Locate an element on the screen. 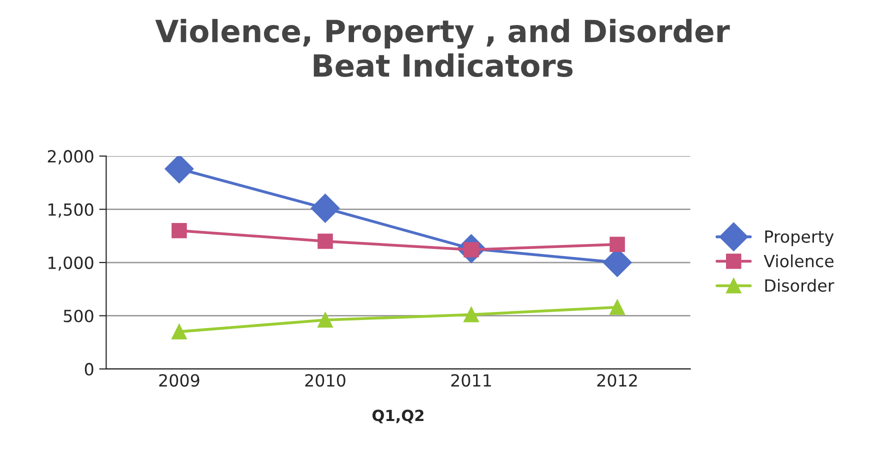 This screenshot has height=473, width=885. x-axis-title: Q1,Q2 is located at coordinates (398, 417).